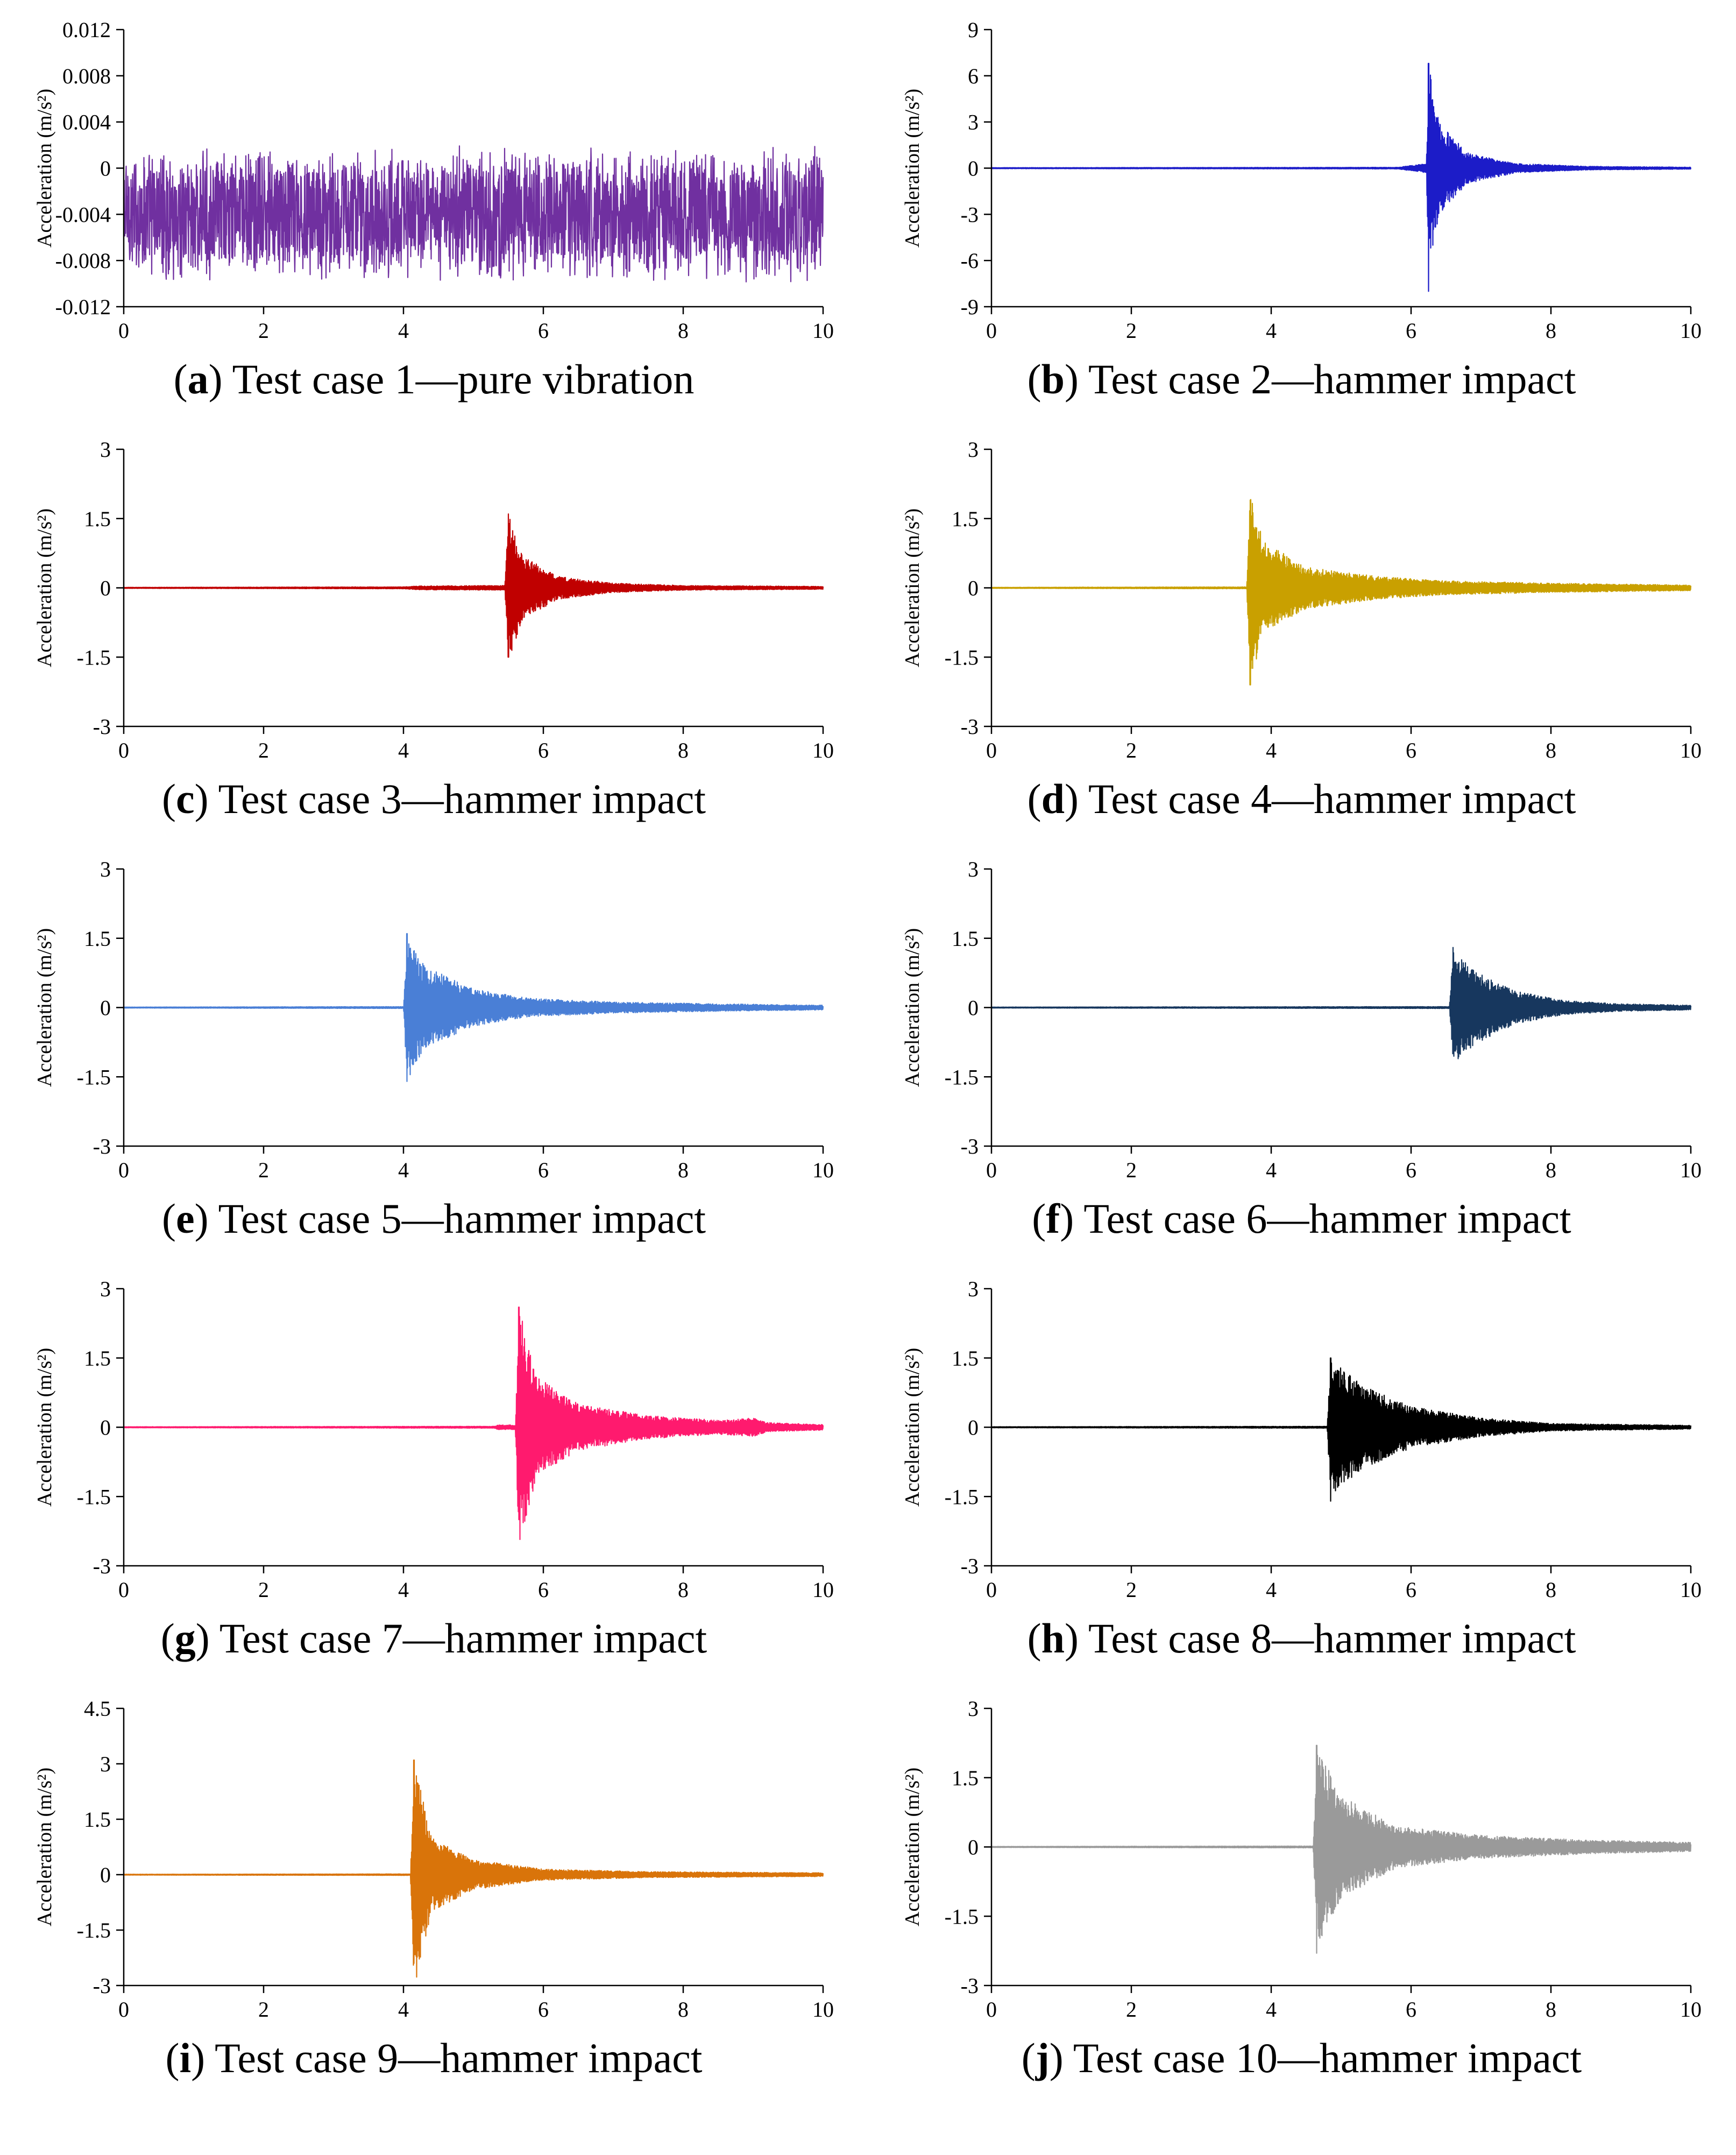 The height and width of the screenshot is (2155, 1736). What do you see at coordinates (473, 585) in the screenshot?
I see `series-trace-c` at bounding box center [473, 585].